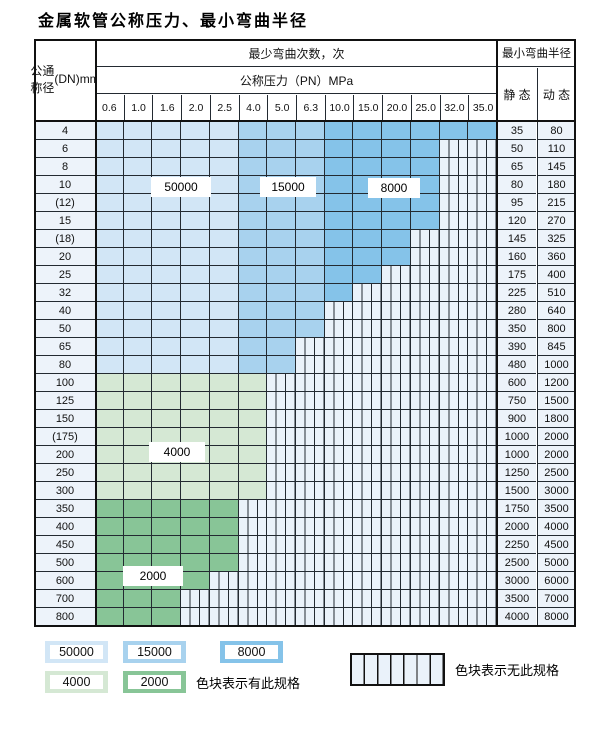 The image size is (600, 743). What do you see at coordinates (536, 53) in the screenshot?
I see `min-radius-header: 最小弯曲半径` at bounding box center [536, 53].